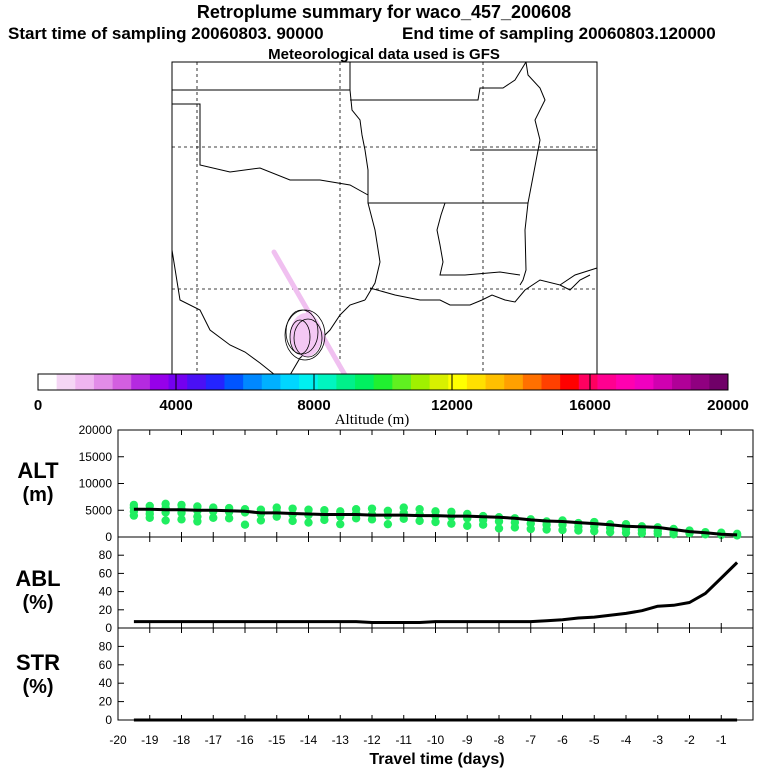 Image resolution: width=768 pixels, height=768 pixels. Describe the element at coordinates (384, 54) in the screenshot. I see `met-data-label: Meteorological data used is GFS` at that location.